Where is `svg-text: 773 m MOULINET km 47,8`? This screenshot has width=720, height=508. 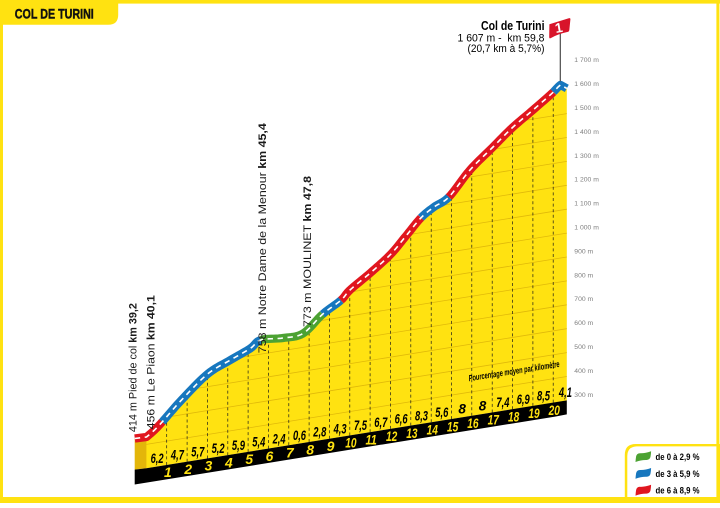
svg-text: 773 m MOULINET km 47,8 is located at coordinates (308, 251).